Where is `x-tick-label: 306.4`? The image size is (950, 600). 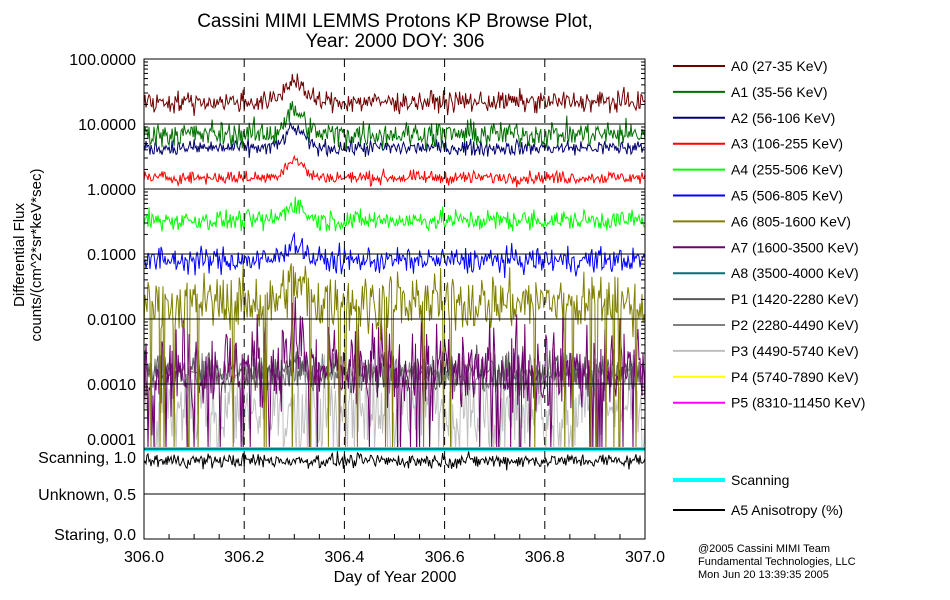 x-tick-label: 306.4 is located at coordinates (344, 557).